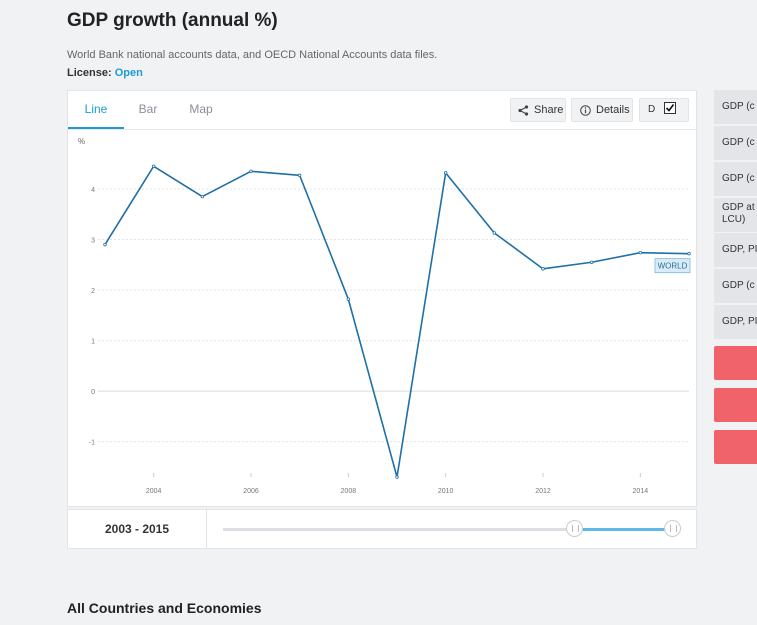  What do you see at coordinates (92, 443) in the screenshot?
I see `y-tick-label: -1` at bounding box center [92, 443].